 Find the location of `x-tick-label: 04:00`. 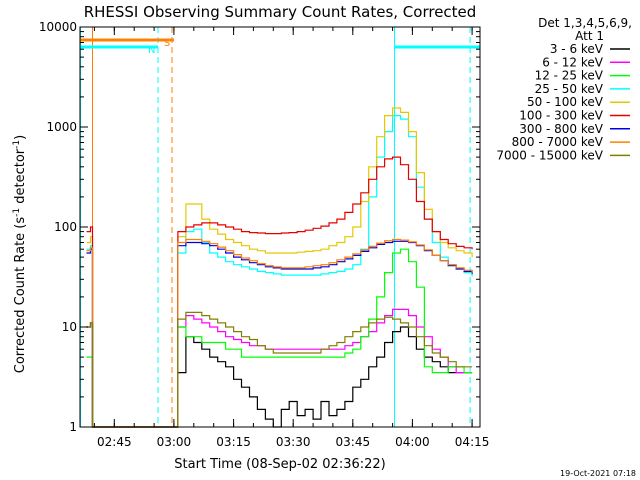

x-tick-label: 04:00 is located at coordinates (412, 442).